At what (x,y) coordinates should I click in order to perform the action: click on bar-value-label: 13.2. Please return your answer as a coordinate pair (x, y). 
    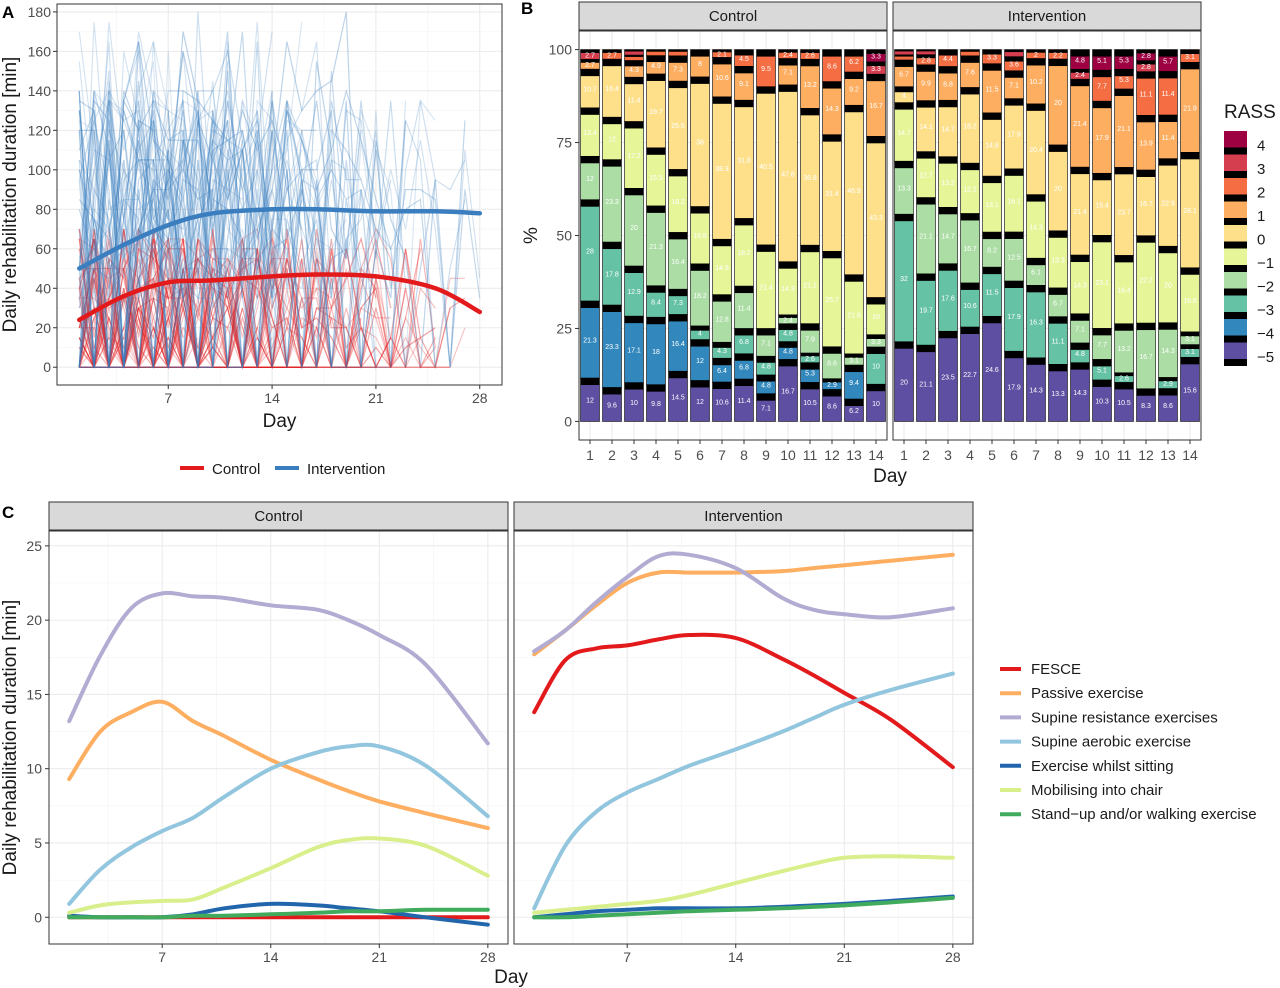
    Looking at the image, I should click on (1124, 349).